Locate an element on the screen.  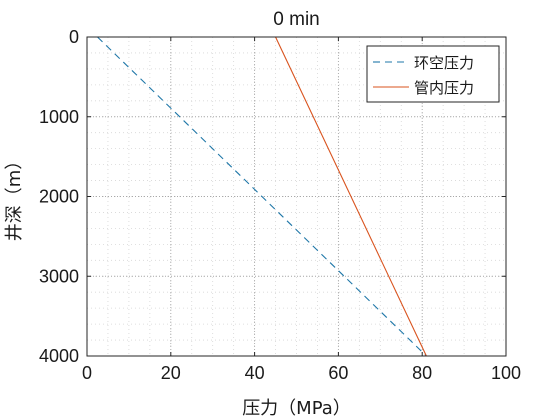
y-tick-label: 3000 is located at coordinates (59, 276).